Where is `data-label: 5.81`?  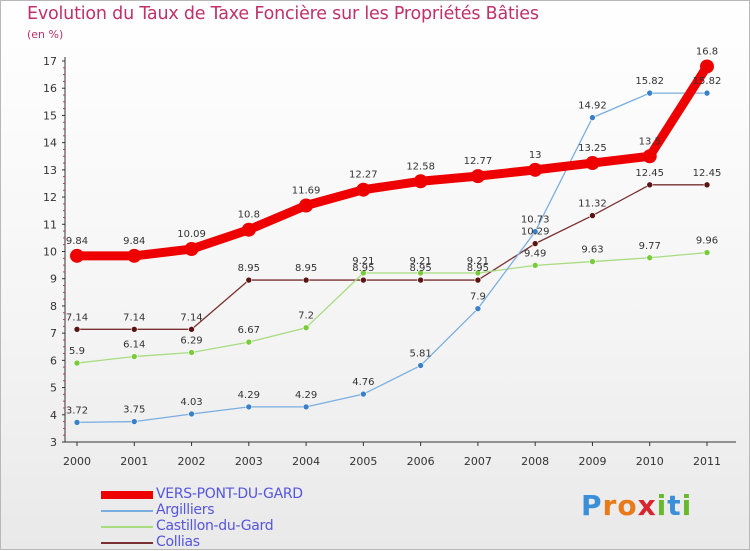 data-label: 5.81 is located at coordinates (421, 354).